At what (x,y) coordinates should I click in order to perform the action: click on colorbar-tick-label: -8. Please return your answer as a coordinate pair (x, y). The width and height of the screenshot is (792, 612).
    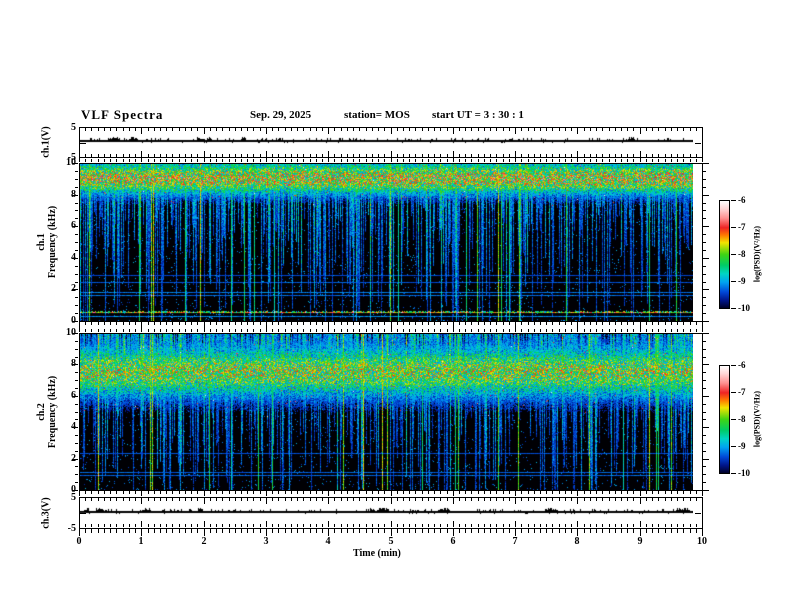
    Looking at the image, I should click on (742, 419).